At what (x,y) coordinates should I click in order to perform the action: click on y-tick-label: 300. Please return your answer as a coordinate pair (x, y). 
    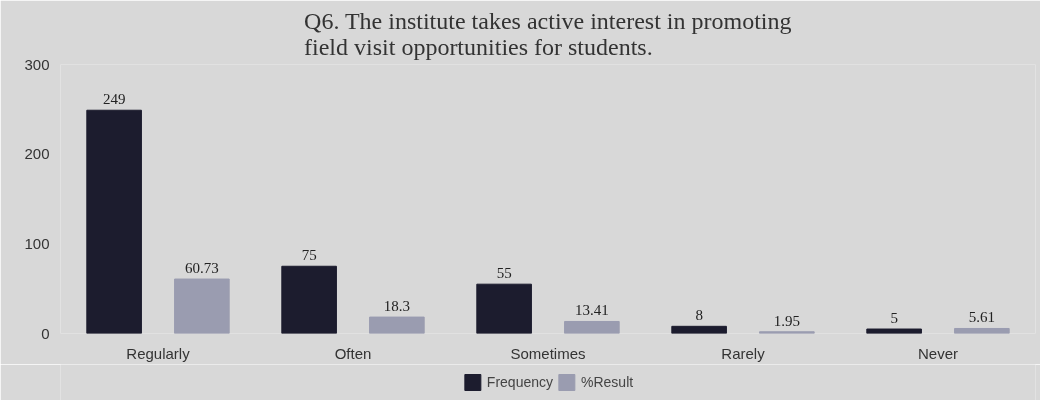
    Looking at the image, I should click on (37, 64).